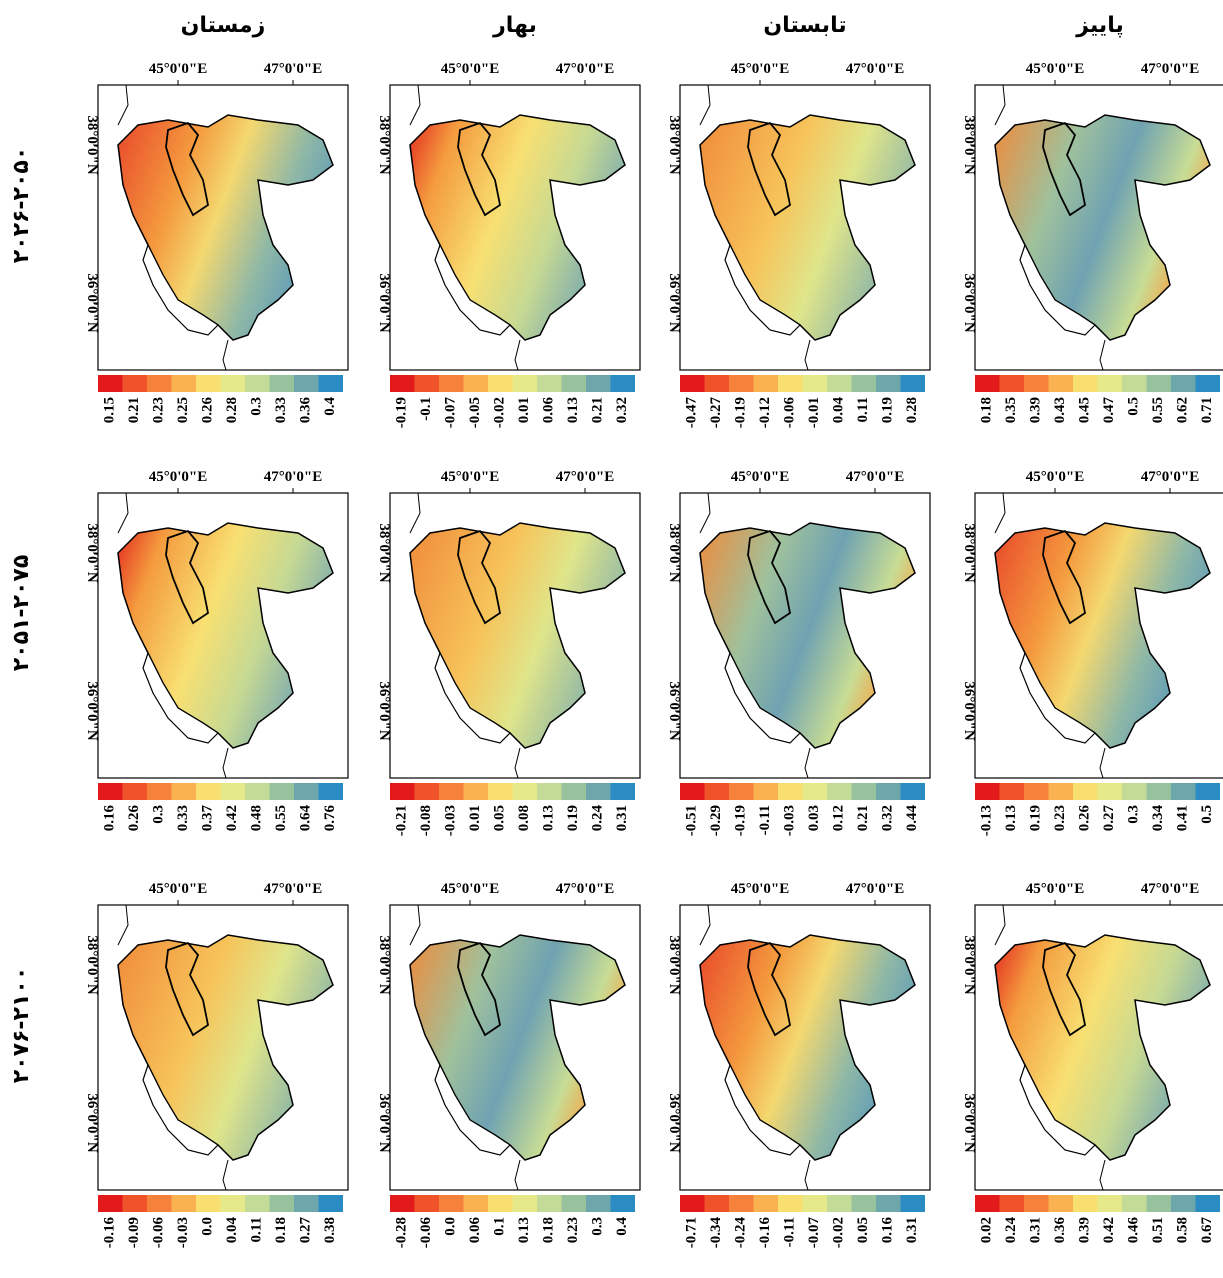  What do you see at coordinates (21, 613) in the screenshot?
I see `row-label: ۲۰۵۱-۲۰۷۵` at bounding box center [21, 613].